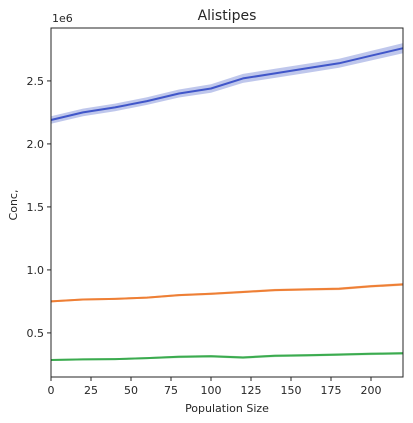 This screenshot has width=413, height=423. Describe the element at coordinates (227, 84) in the screenshot. I see `series-1-line` at that location.